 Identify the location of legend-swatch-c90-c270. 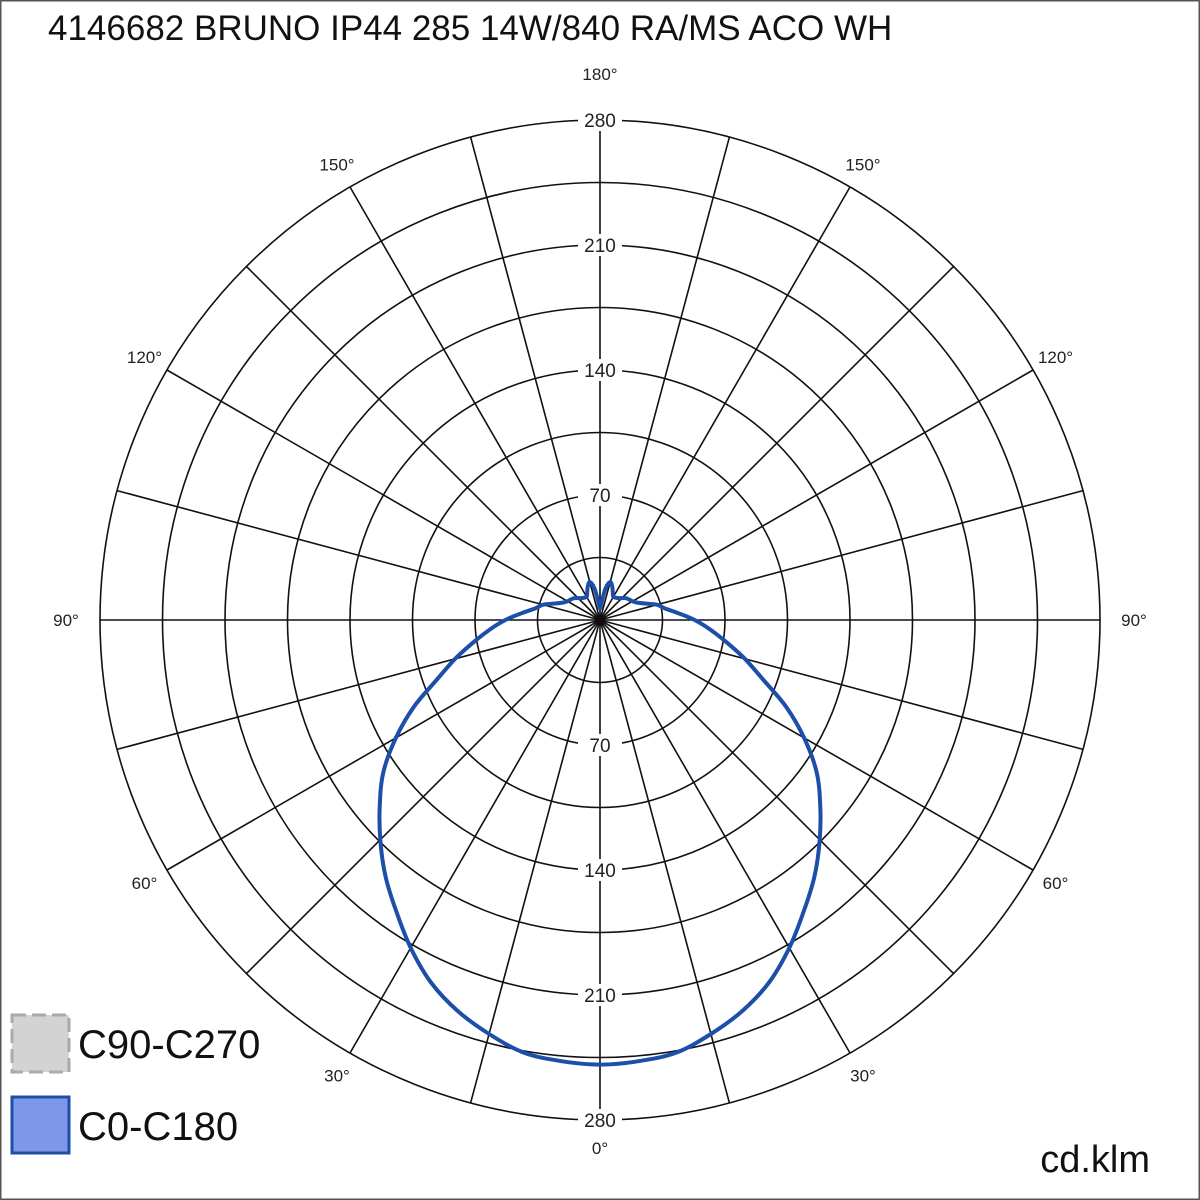
(40, 1043).